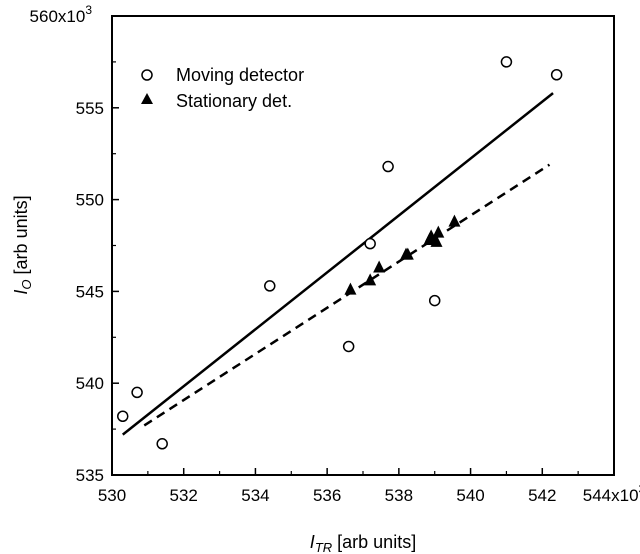  I want to click on y-tick-label-text: 540, so click(90, 383).